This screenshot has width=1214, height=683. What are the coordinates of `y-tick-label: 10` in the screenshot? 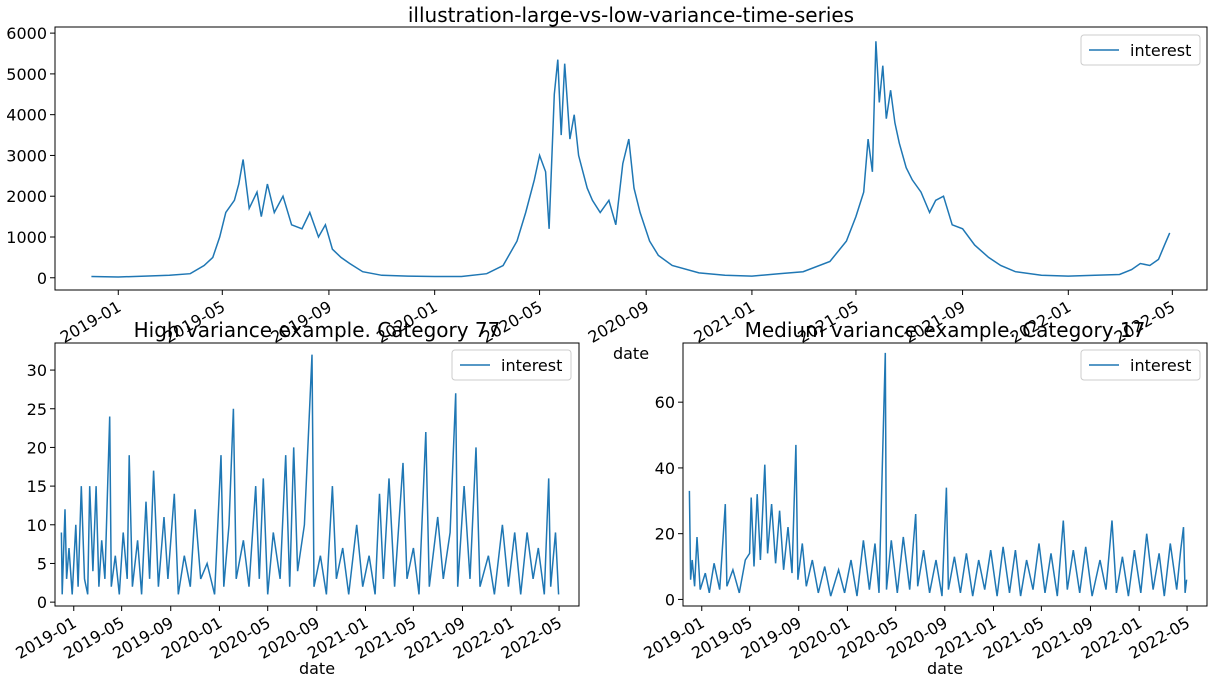 It's located at (37, 525).